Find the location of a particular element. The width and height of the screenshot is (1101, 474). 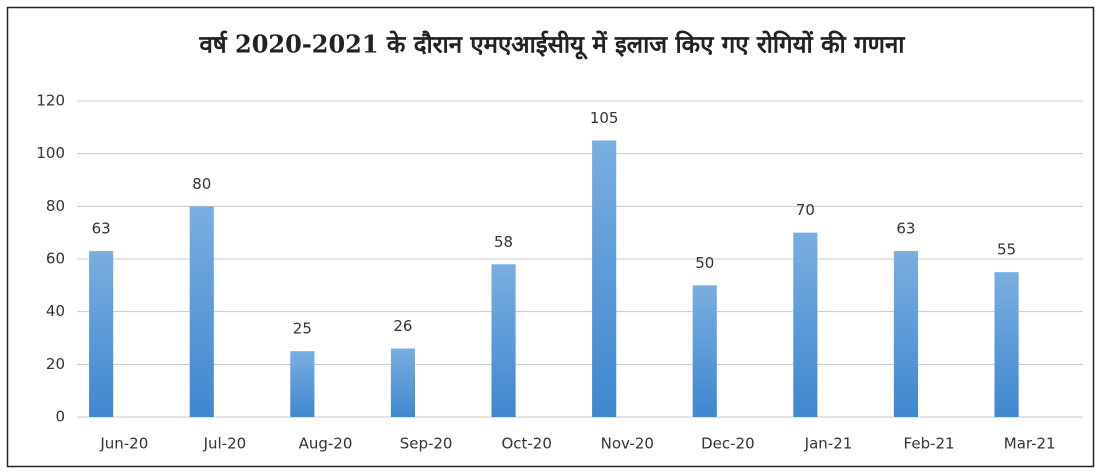

y-tick-label: 80 is located at coordinates (55, 206).